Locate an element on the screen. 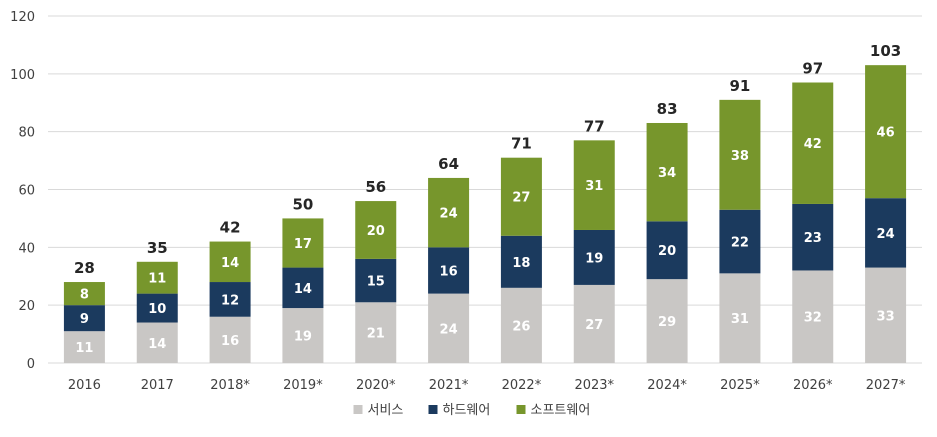  total-value-label: 83 is located at coordinates (667, 109).